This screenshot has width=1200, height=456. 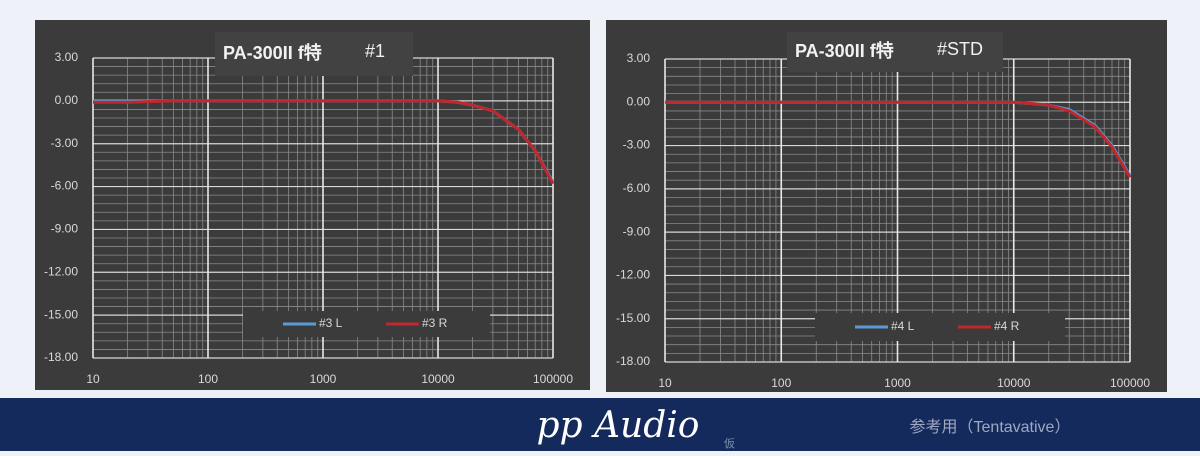 What do you see at coordinates (331, 323) in the screenshot?
I see `legend-label: #3 L` at bounding box center [331, 323].